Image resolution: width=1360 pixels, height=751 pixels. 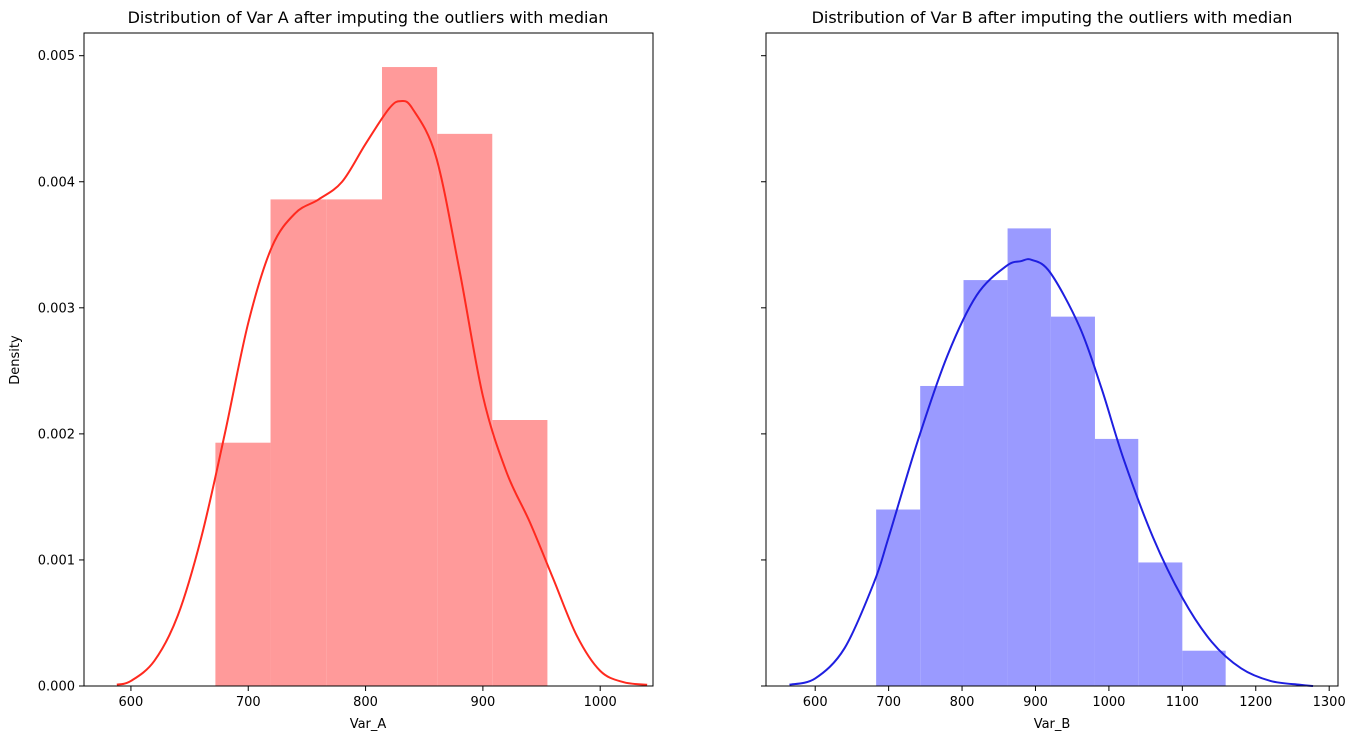 What do you see at coordinates (56, 56) in the screenshot?
I see `y-tick-label: 0.005` at bounding box center [56, 56].